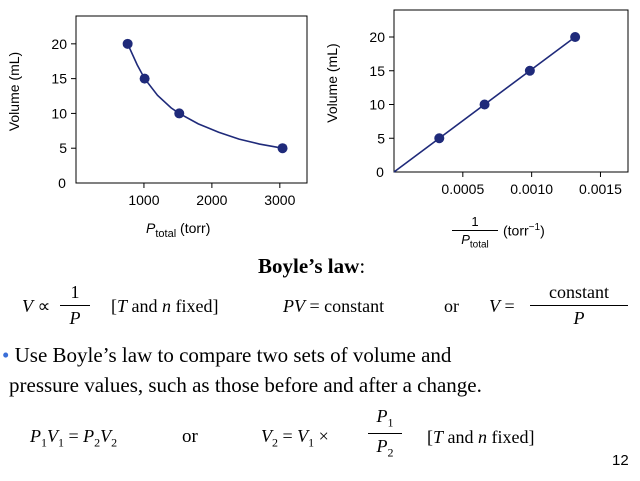 The image size is (640, 481). What do you see at coordinates (494, 306) in the screenshot?
I see `v-equals-v: V` at bounding box center [494, 306].